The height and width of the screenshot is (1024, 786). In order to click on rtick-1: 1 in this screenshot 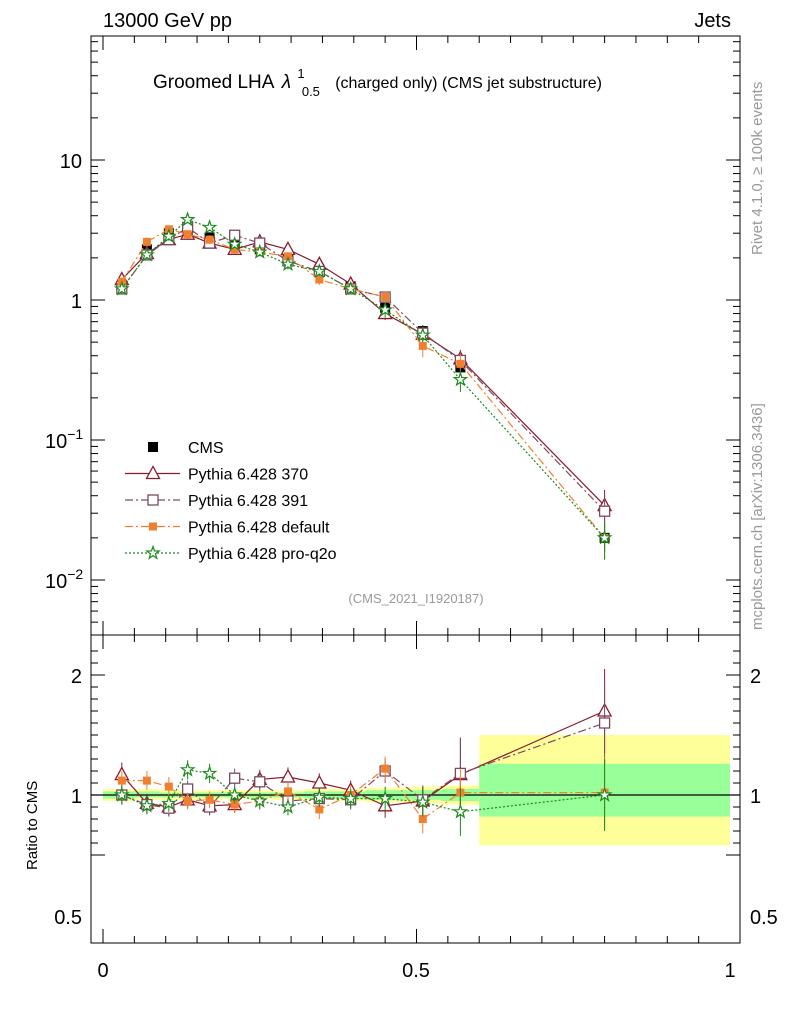, I will do `click(76, 797)`.